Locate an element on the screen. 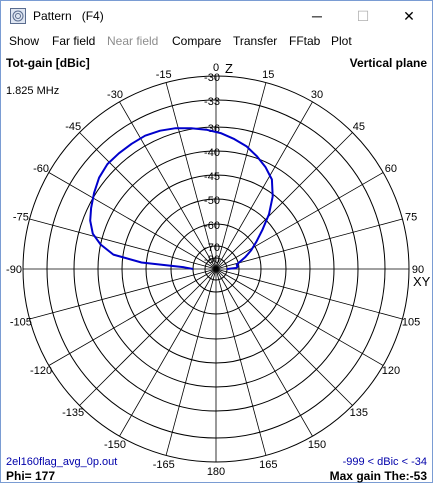  menu-plot: Plot is located at coordinates (341, 41).